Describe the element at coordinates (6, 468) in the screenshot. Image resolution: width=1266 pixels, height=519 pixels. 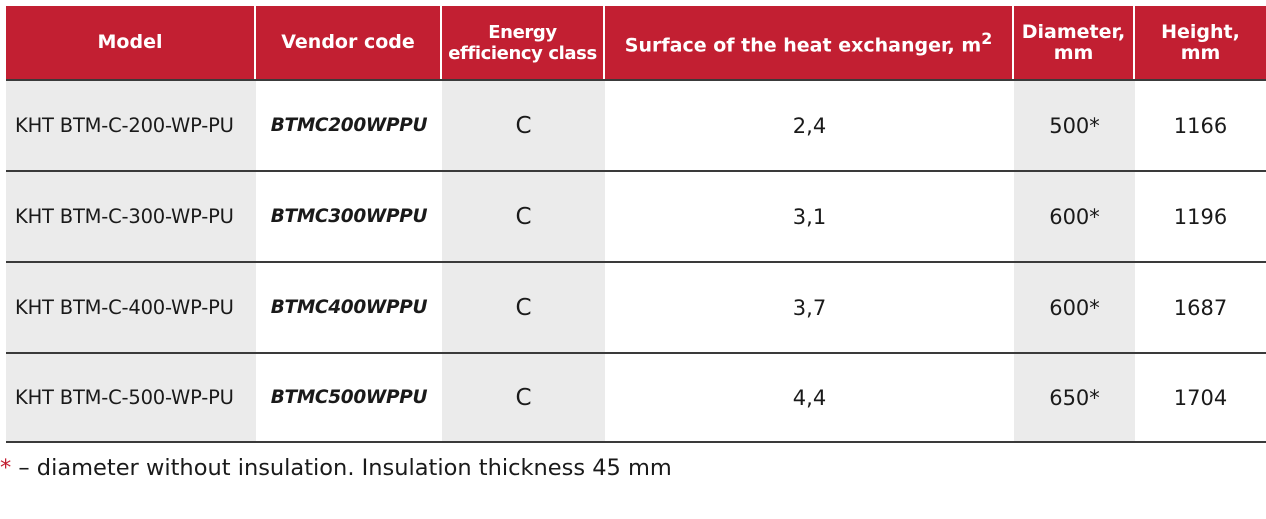
I see `footnote-marker: *` at that location.